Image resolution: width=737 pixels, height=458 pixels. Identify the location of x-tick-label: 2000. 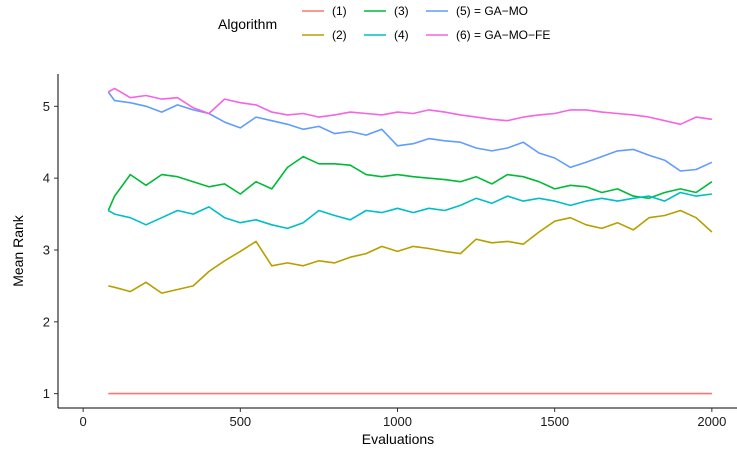
(711, 421).